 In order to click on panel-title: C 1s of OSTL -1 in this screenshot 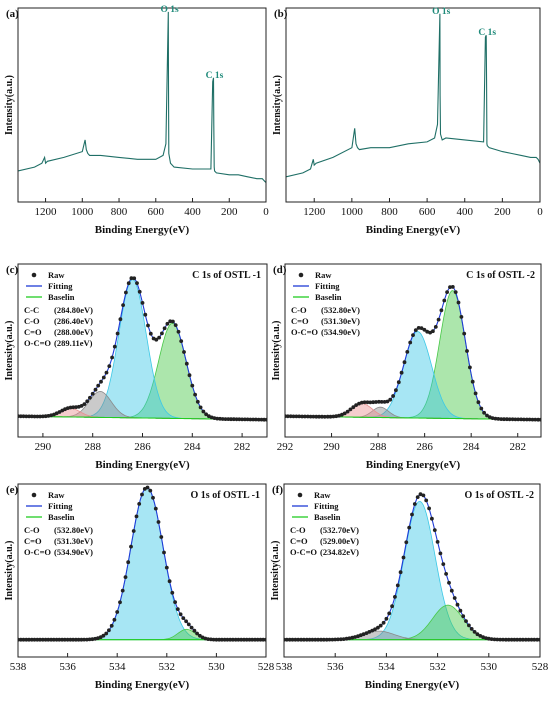, I will do `click(226, 275)`.